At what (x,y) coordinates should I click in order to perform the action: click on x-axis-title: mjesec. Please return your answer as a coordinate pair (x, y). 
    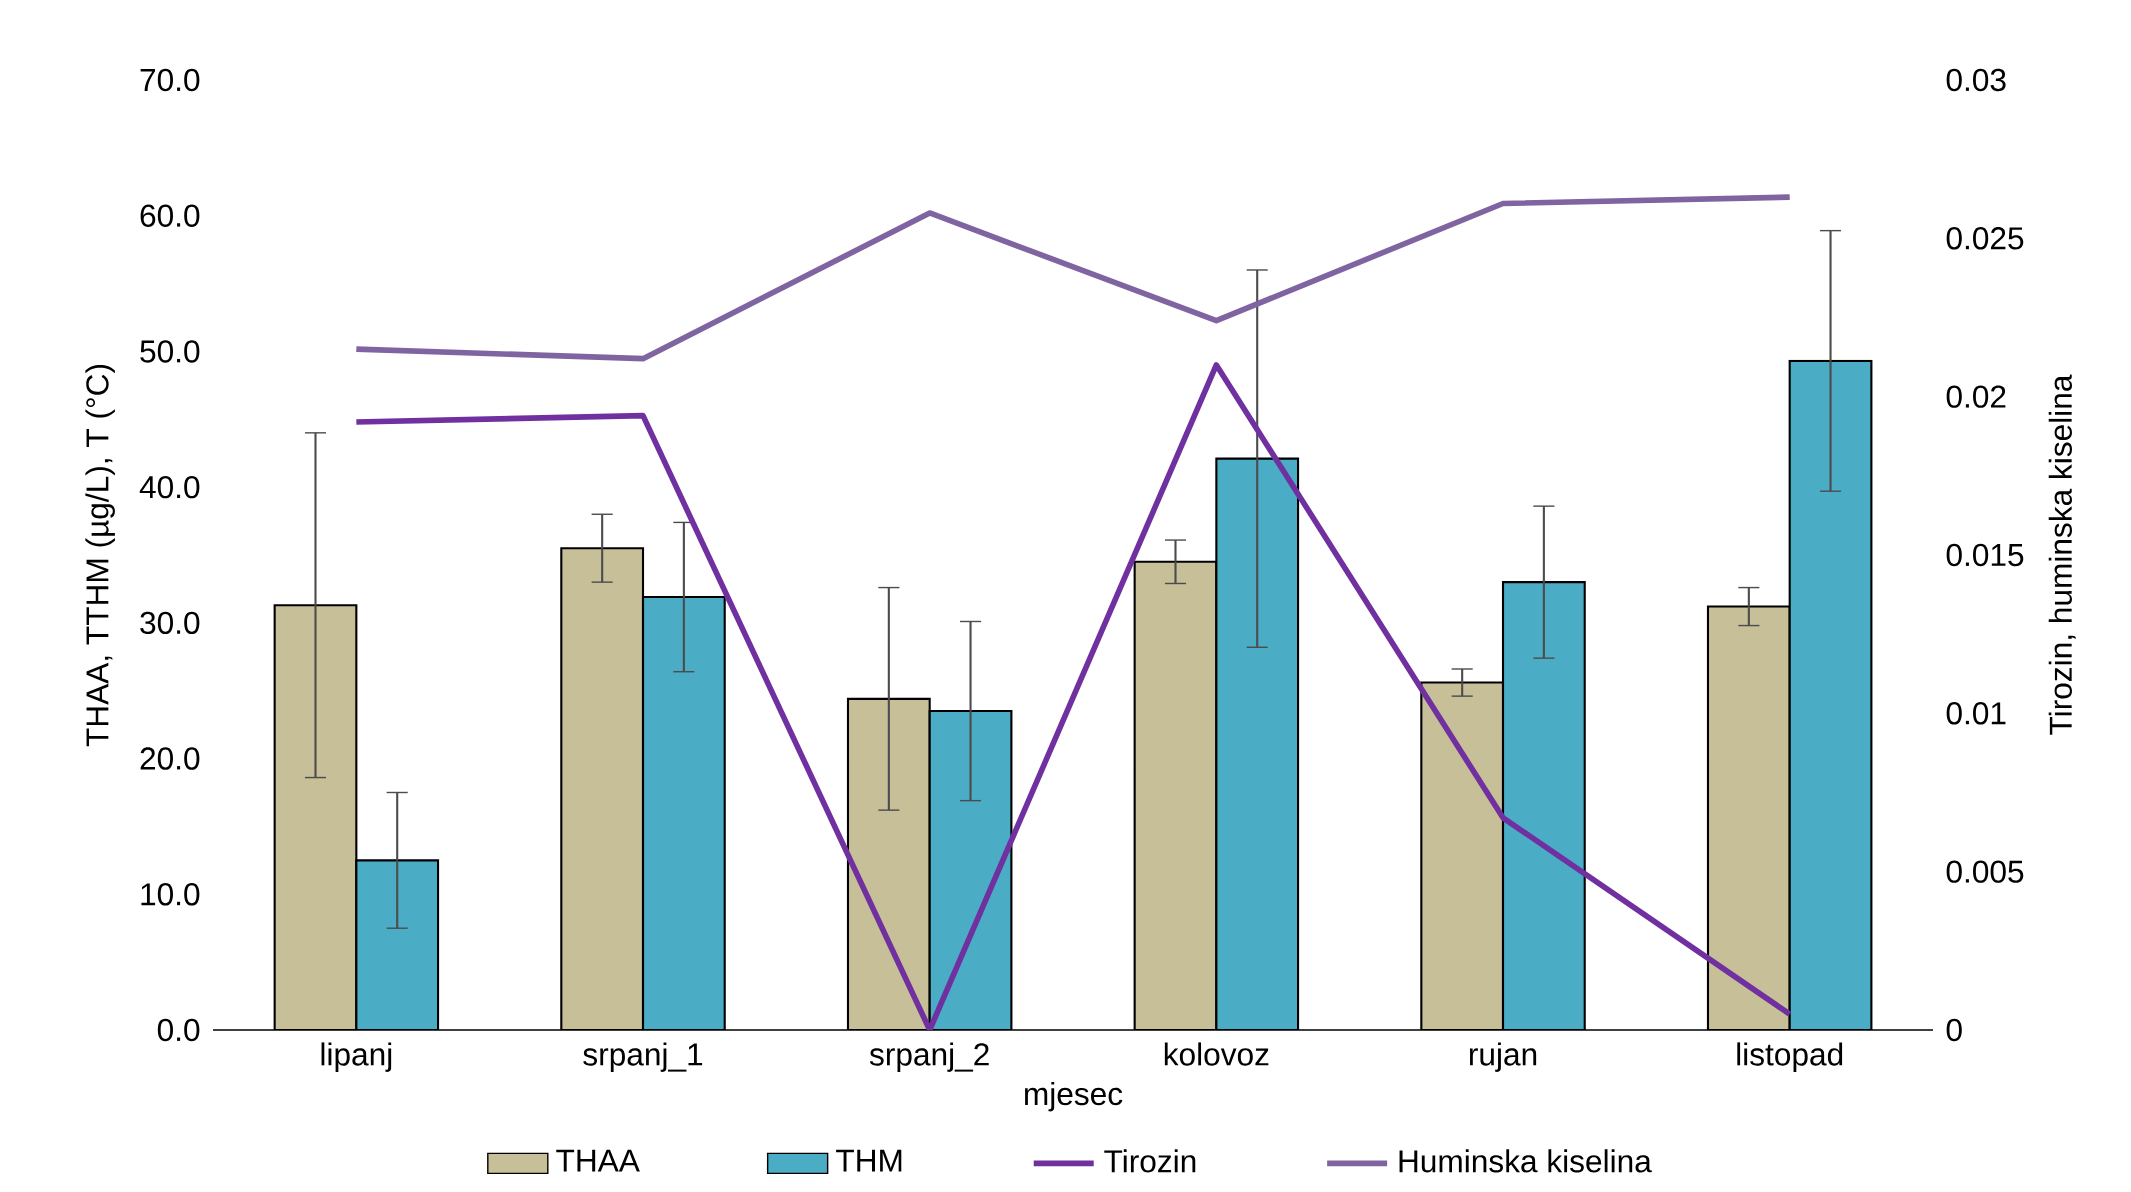
    Looking at the image, I should click on (1074, 1097).